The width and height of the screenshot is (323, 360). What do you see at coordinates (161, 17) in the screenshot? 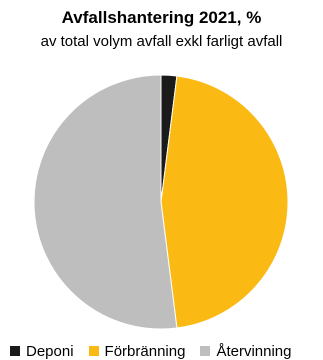
I see `chart-title: Avfallshantering 2021, %` at bounding box center [161, 17].